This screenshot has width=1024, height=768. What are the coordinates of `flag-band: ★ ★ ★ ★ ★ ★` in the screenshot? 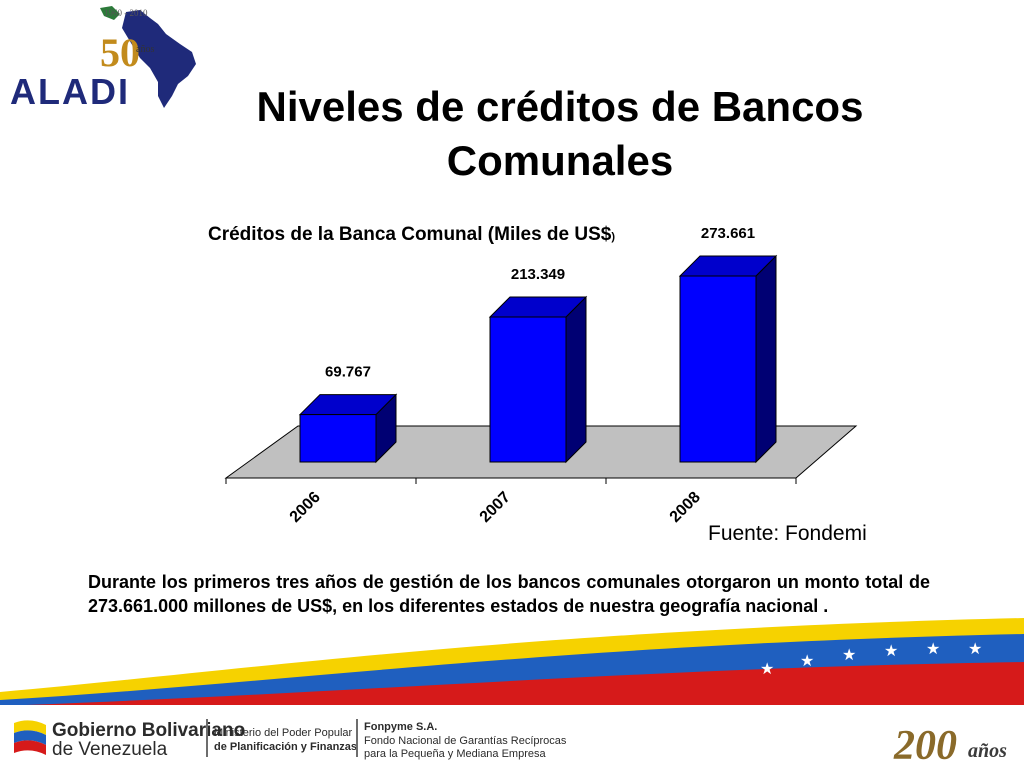 It's located at (512, 664).